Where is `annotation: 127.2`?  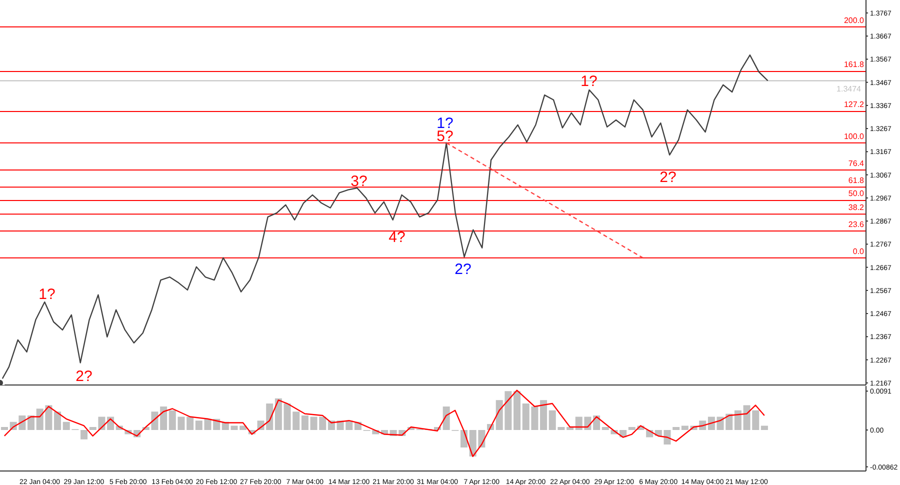 annotation: 127.2 is located at coordinates (854, 105).